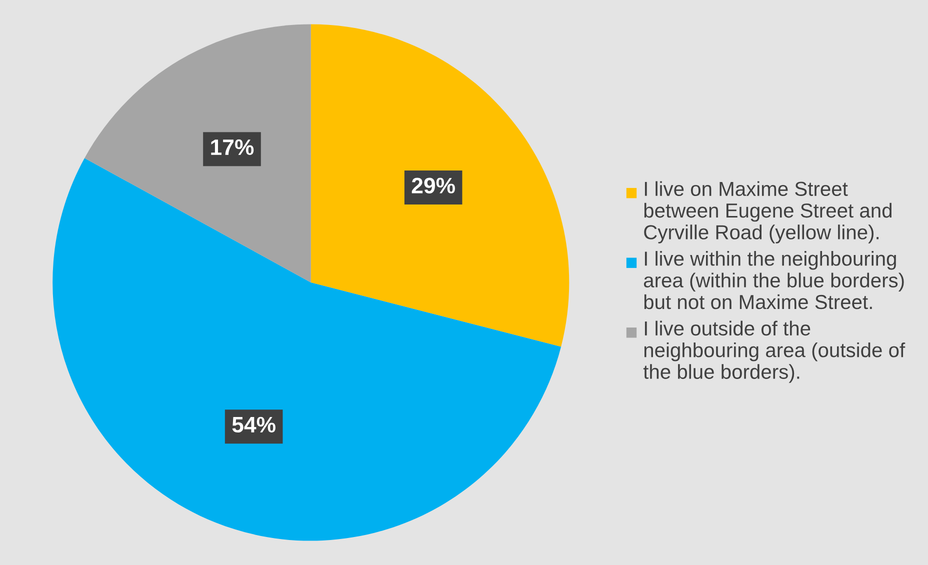  Describe the element at coordinates (774, 280) in the screenshot. I see `legend-label: I live within the neighbouring area (within the blue borders) but not on Maxime Street.` at that location.